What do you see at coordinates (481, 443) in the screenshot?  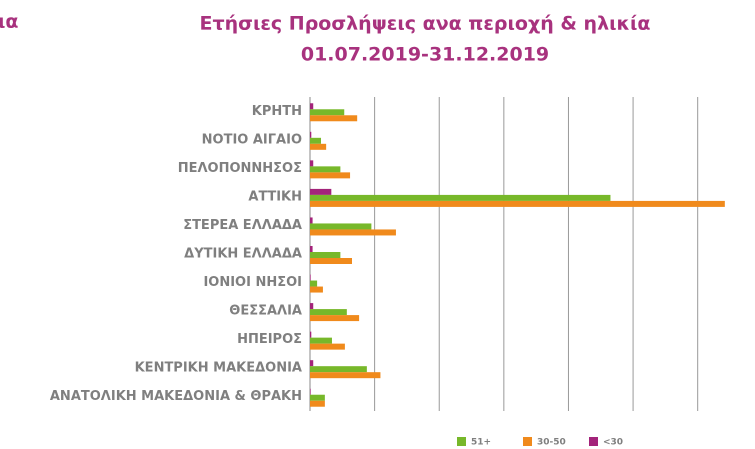 I see `legend-label: 51+` at bounding box center [481, 443].